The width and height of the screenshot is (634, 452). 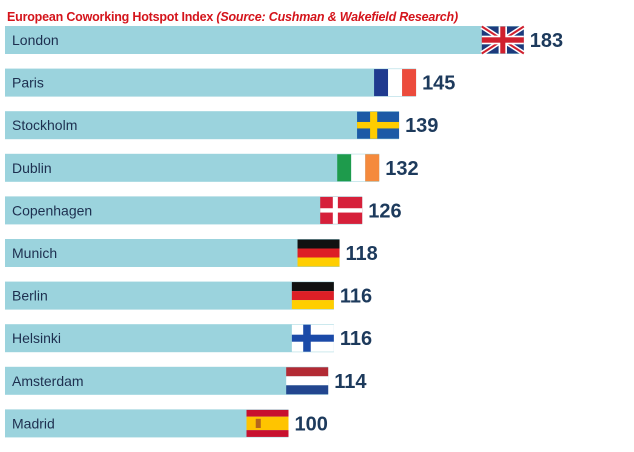 I want to click on category-label: Amsterdam, so click(x=48, y=381).